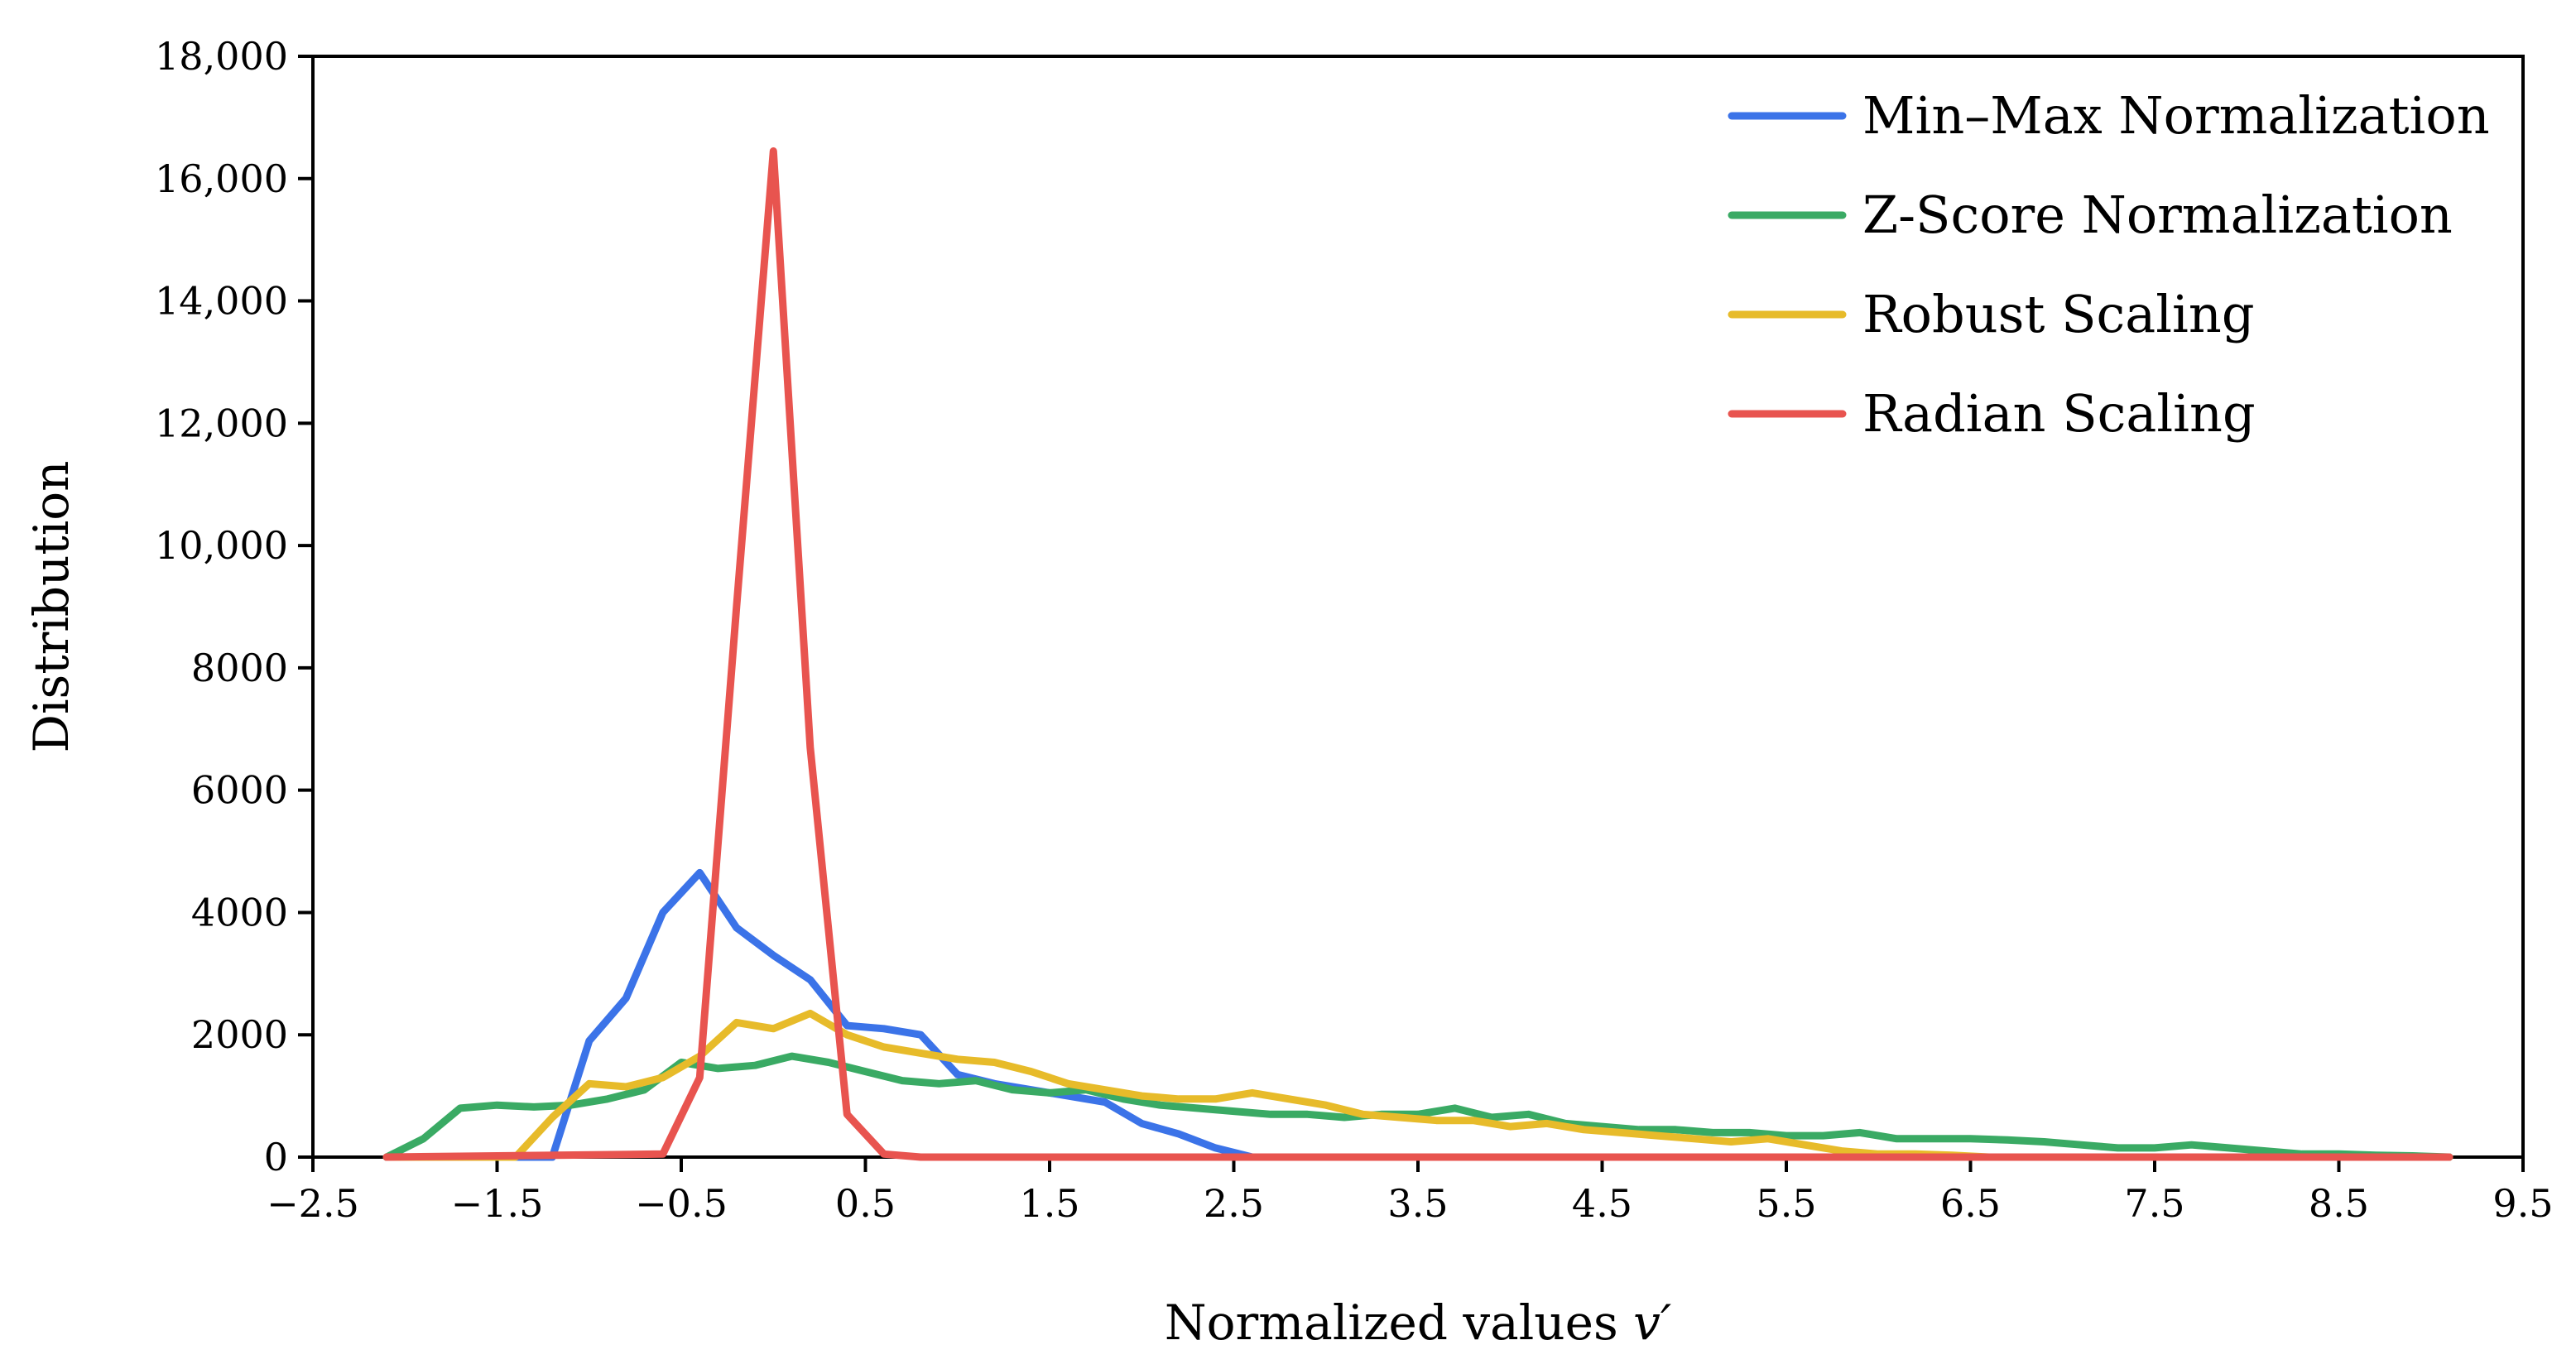 The width and height of the screenshot is (2576, 1369). I want to click on legend-label-3: Radian Scaling, so click(2059, 414).